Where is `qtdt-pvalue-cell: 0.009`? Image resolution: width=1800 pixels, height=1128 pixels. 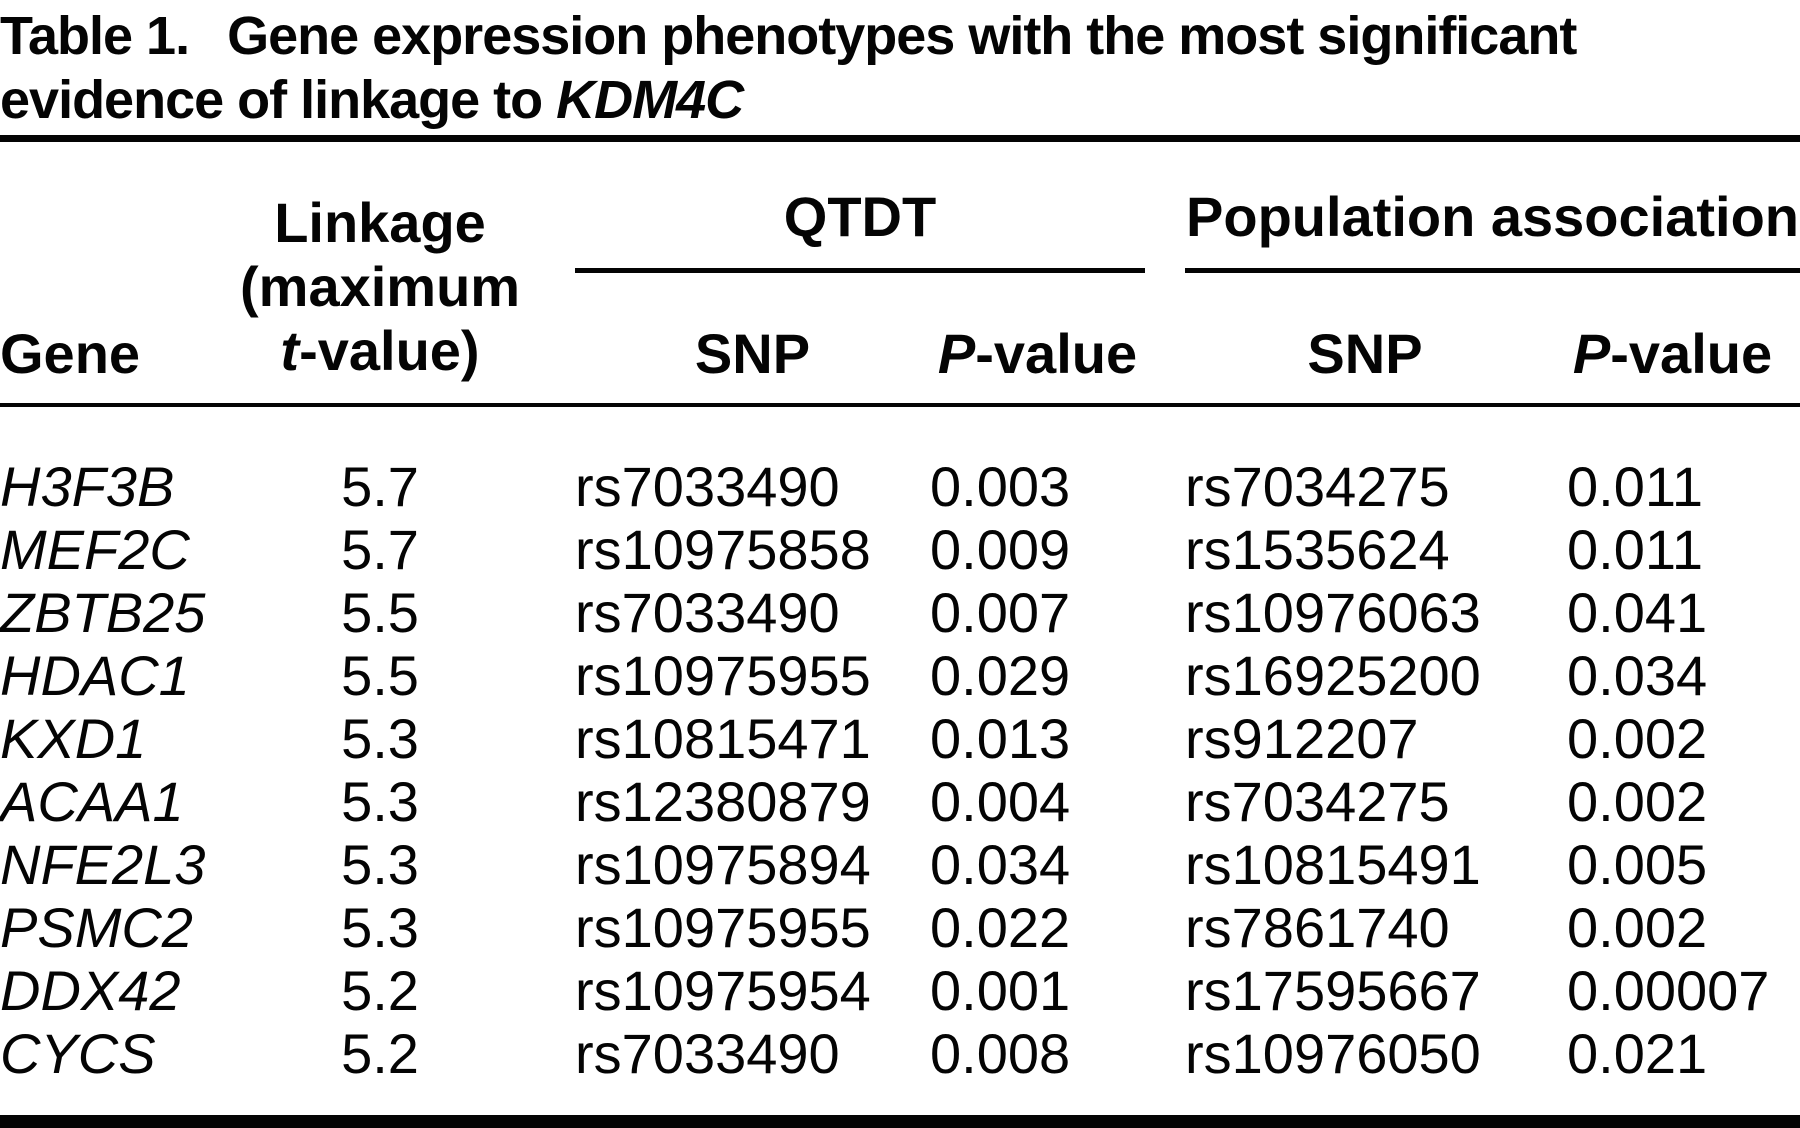
qtdt-pvalue-cell: 0.009 is located at coordinates (1000, 549).